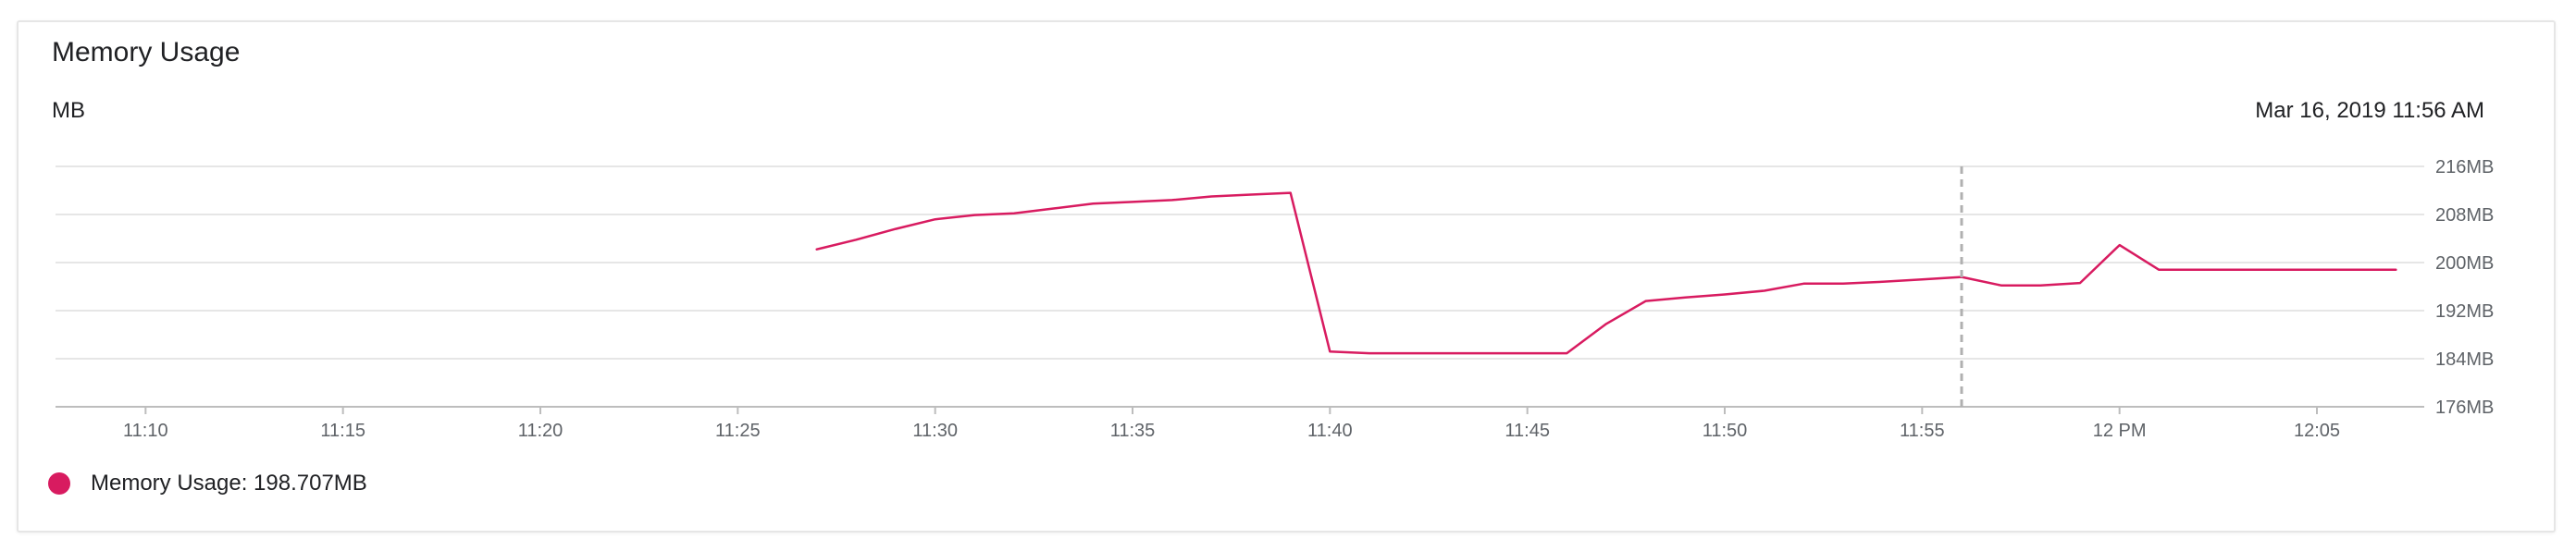  What do you see at coordinates (738, 431) in the screenshot?
I see `x-tick-label: 11:25` at bounding box center [738, 431].